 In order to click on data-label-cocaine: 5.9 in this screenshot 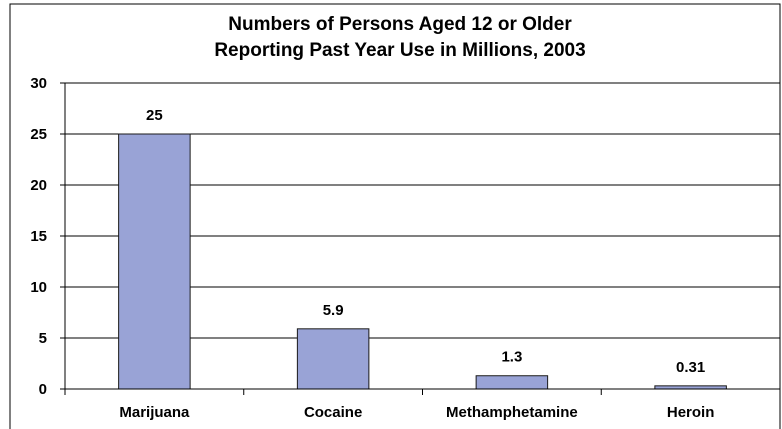, I will do `click(333, 310)`.